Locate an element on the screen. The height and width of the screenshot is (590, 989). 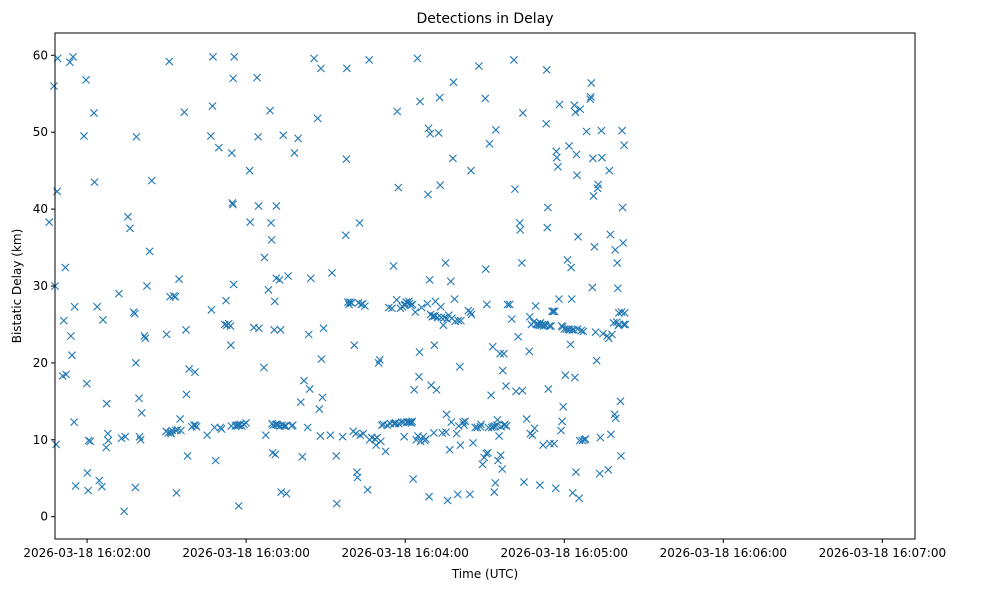
y-axis-ticks: 0 10 20 30 40 50 60 is located at coordinates (44, 286).